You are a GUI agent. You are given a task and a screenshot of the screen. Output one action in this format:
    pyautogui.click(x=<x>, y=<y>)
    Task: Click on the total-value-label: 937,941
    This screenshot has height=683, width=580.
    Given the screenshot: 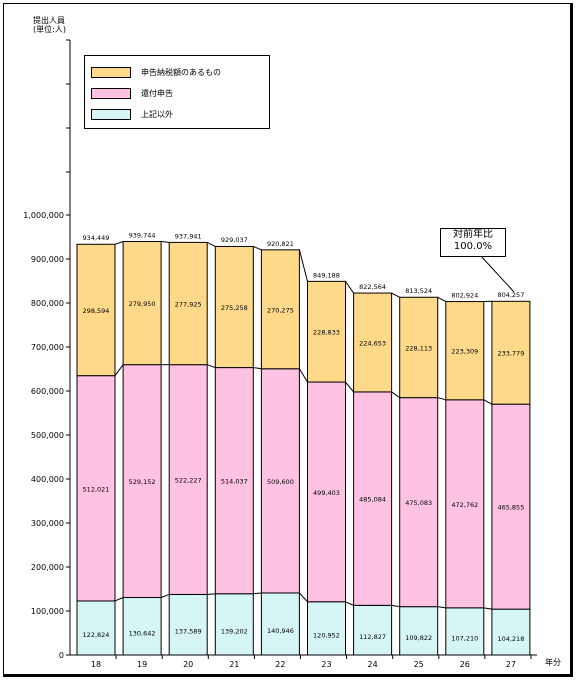 What is the action you would take?
    pyautogui.click(x=188, y=236)
    